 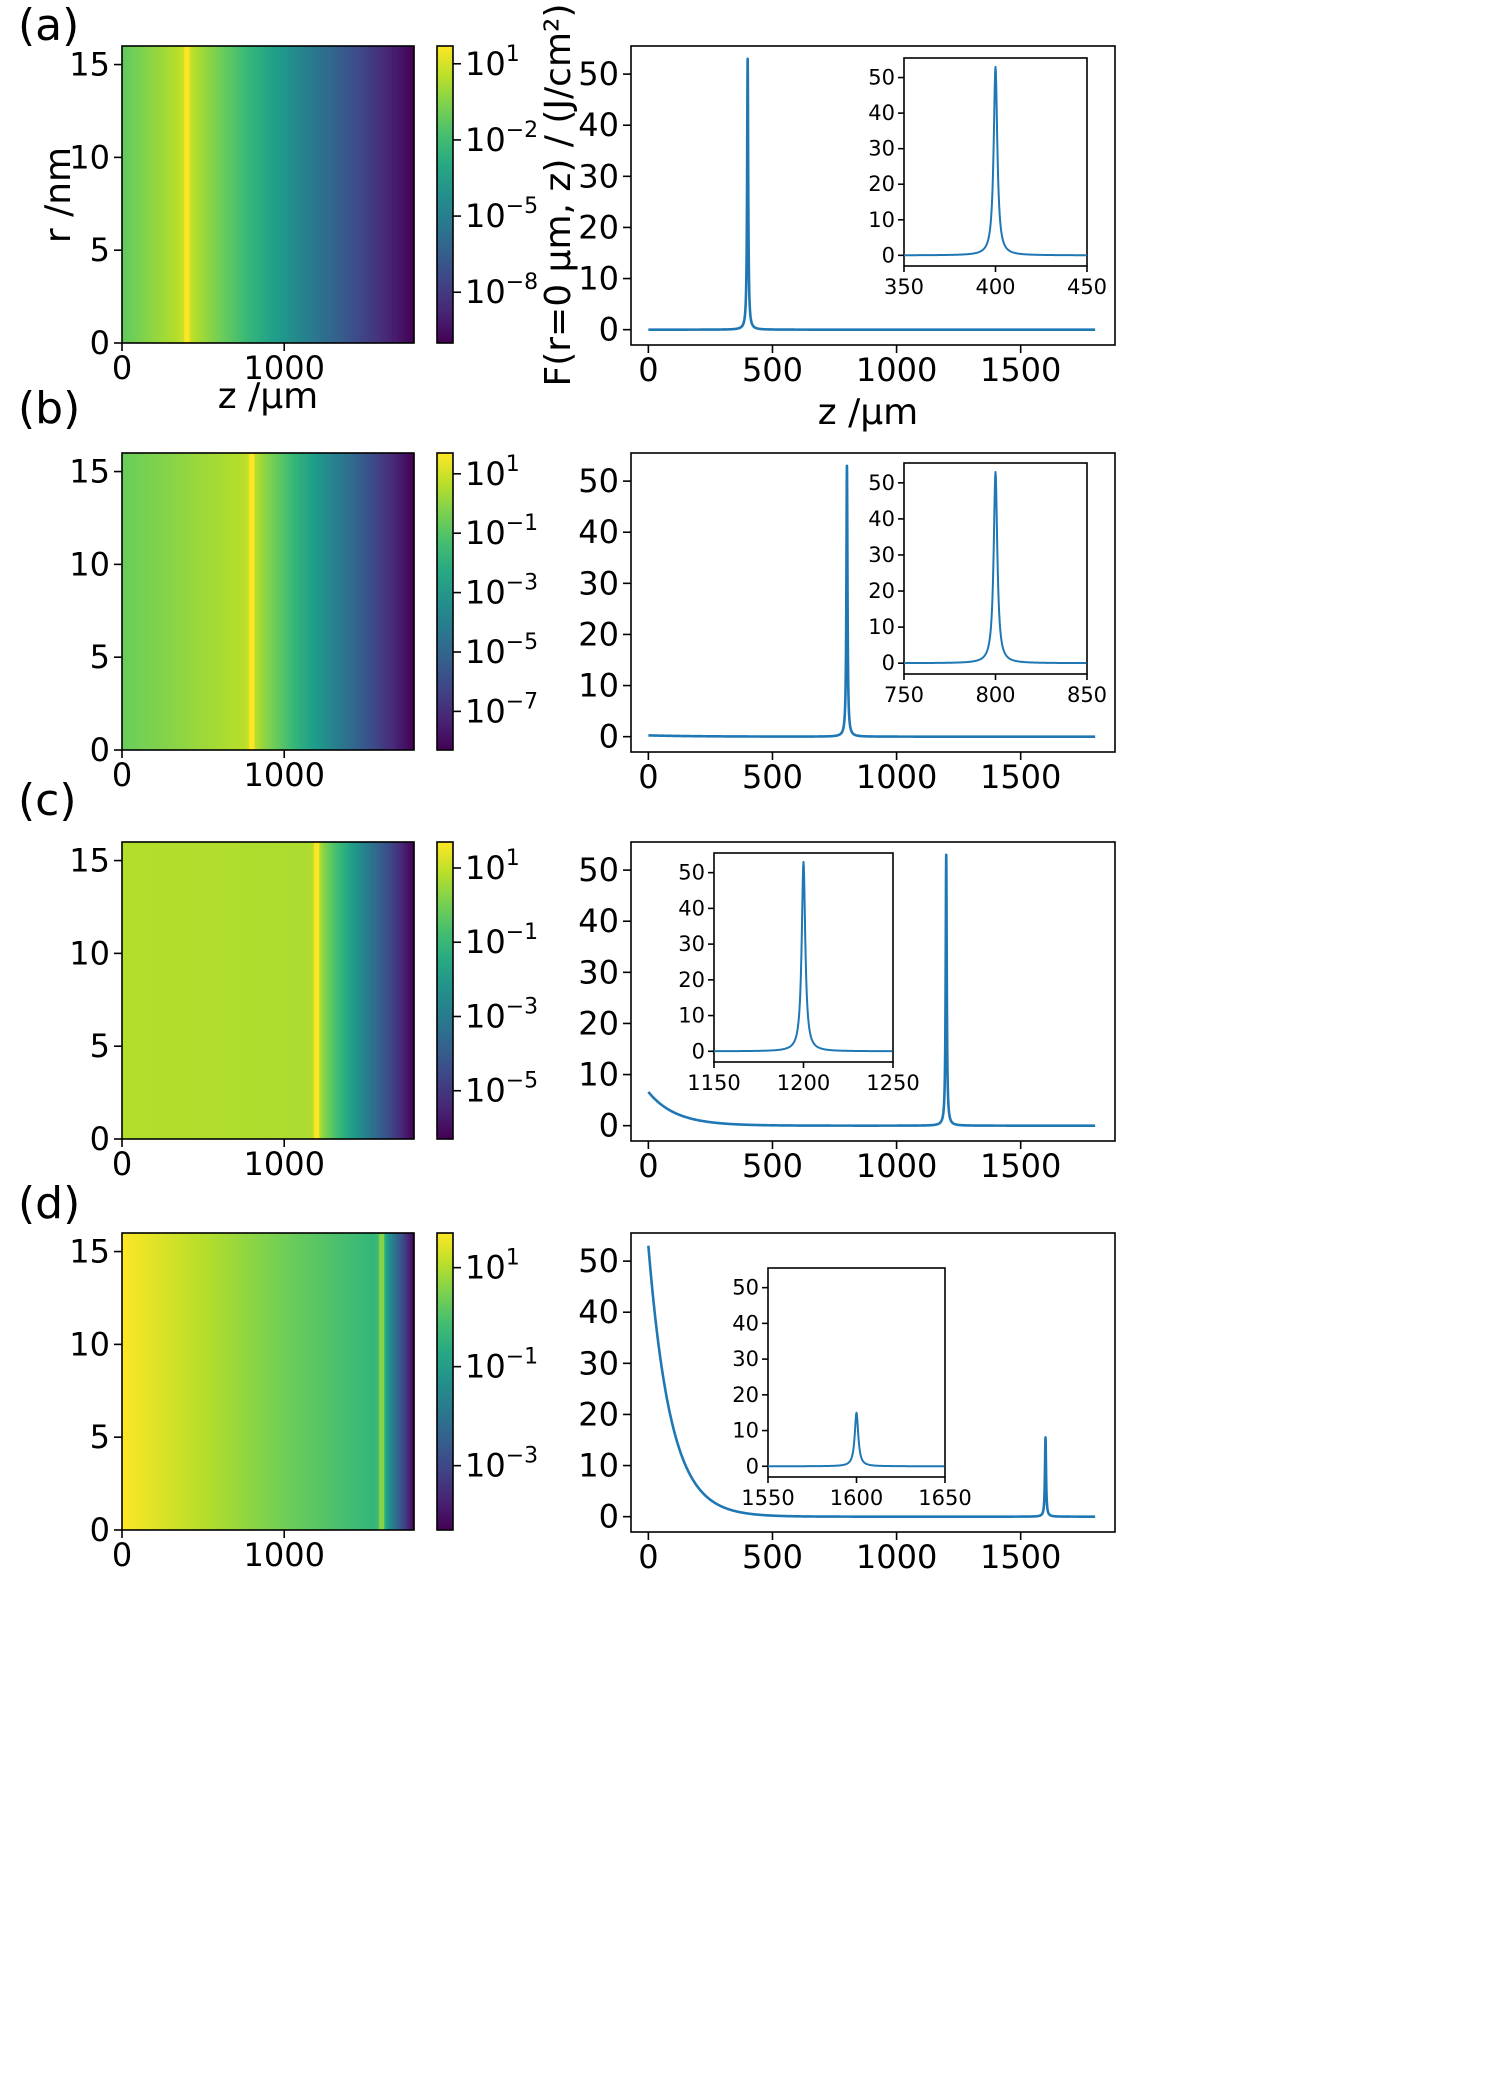 I want to click on colorbar-frame, so click(x=445, y=1381).